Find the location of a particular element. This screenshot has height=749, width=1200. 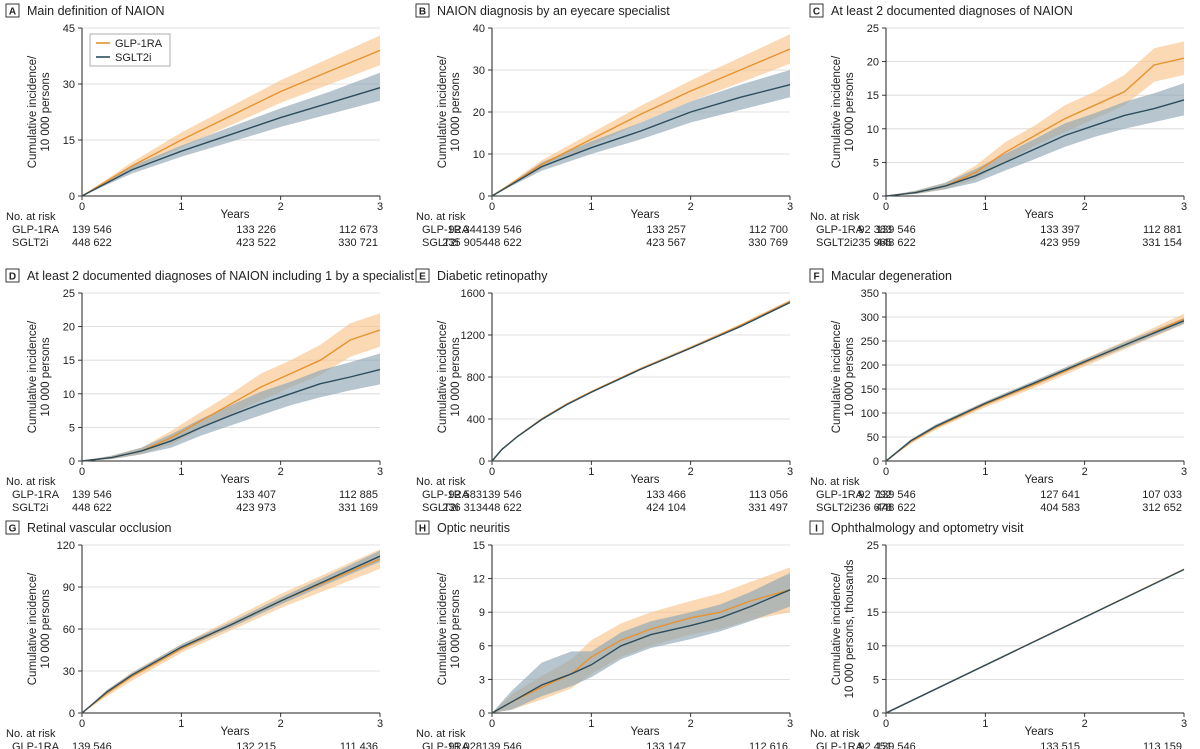

y-tick-label: 30 is located at coordinates (479, 71).